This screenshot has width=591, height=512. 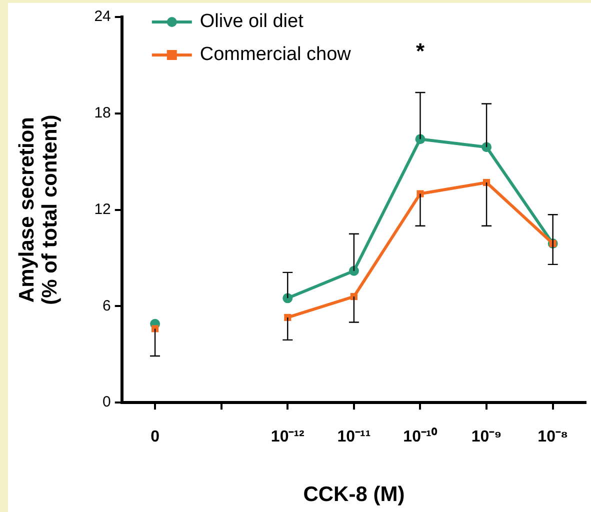 I want to click on legend-label: Commercial chow, so click(x=276, y=55).